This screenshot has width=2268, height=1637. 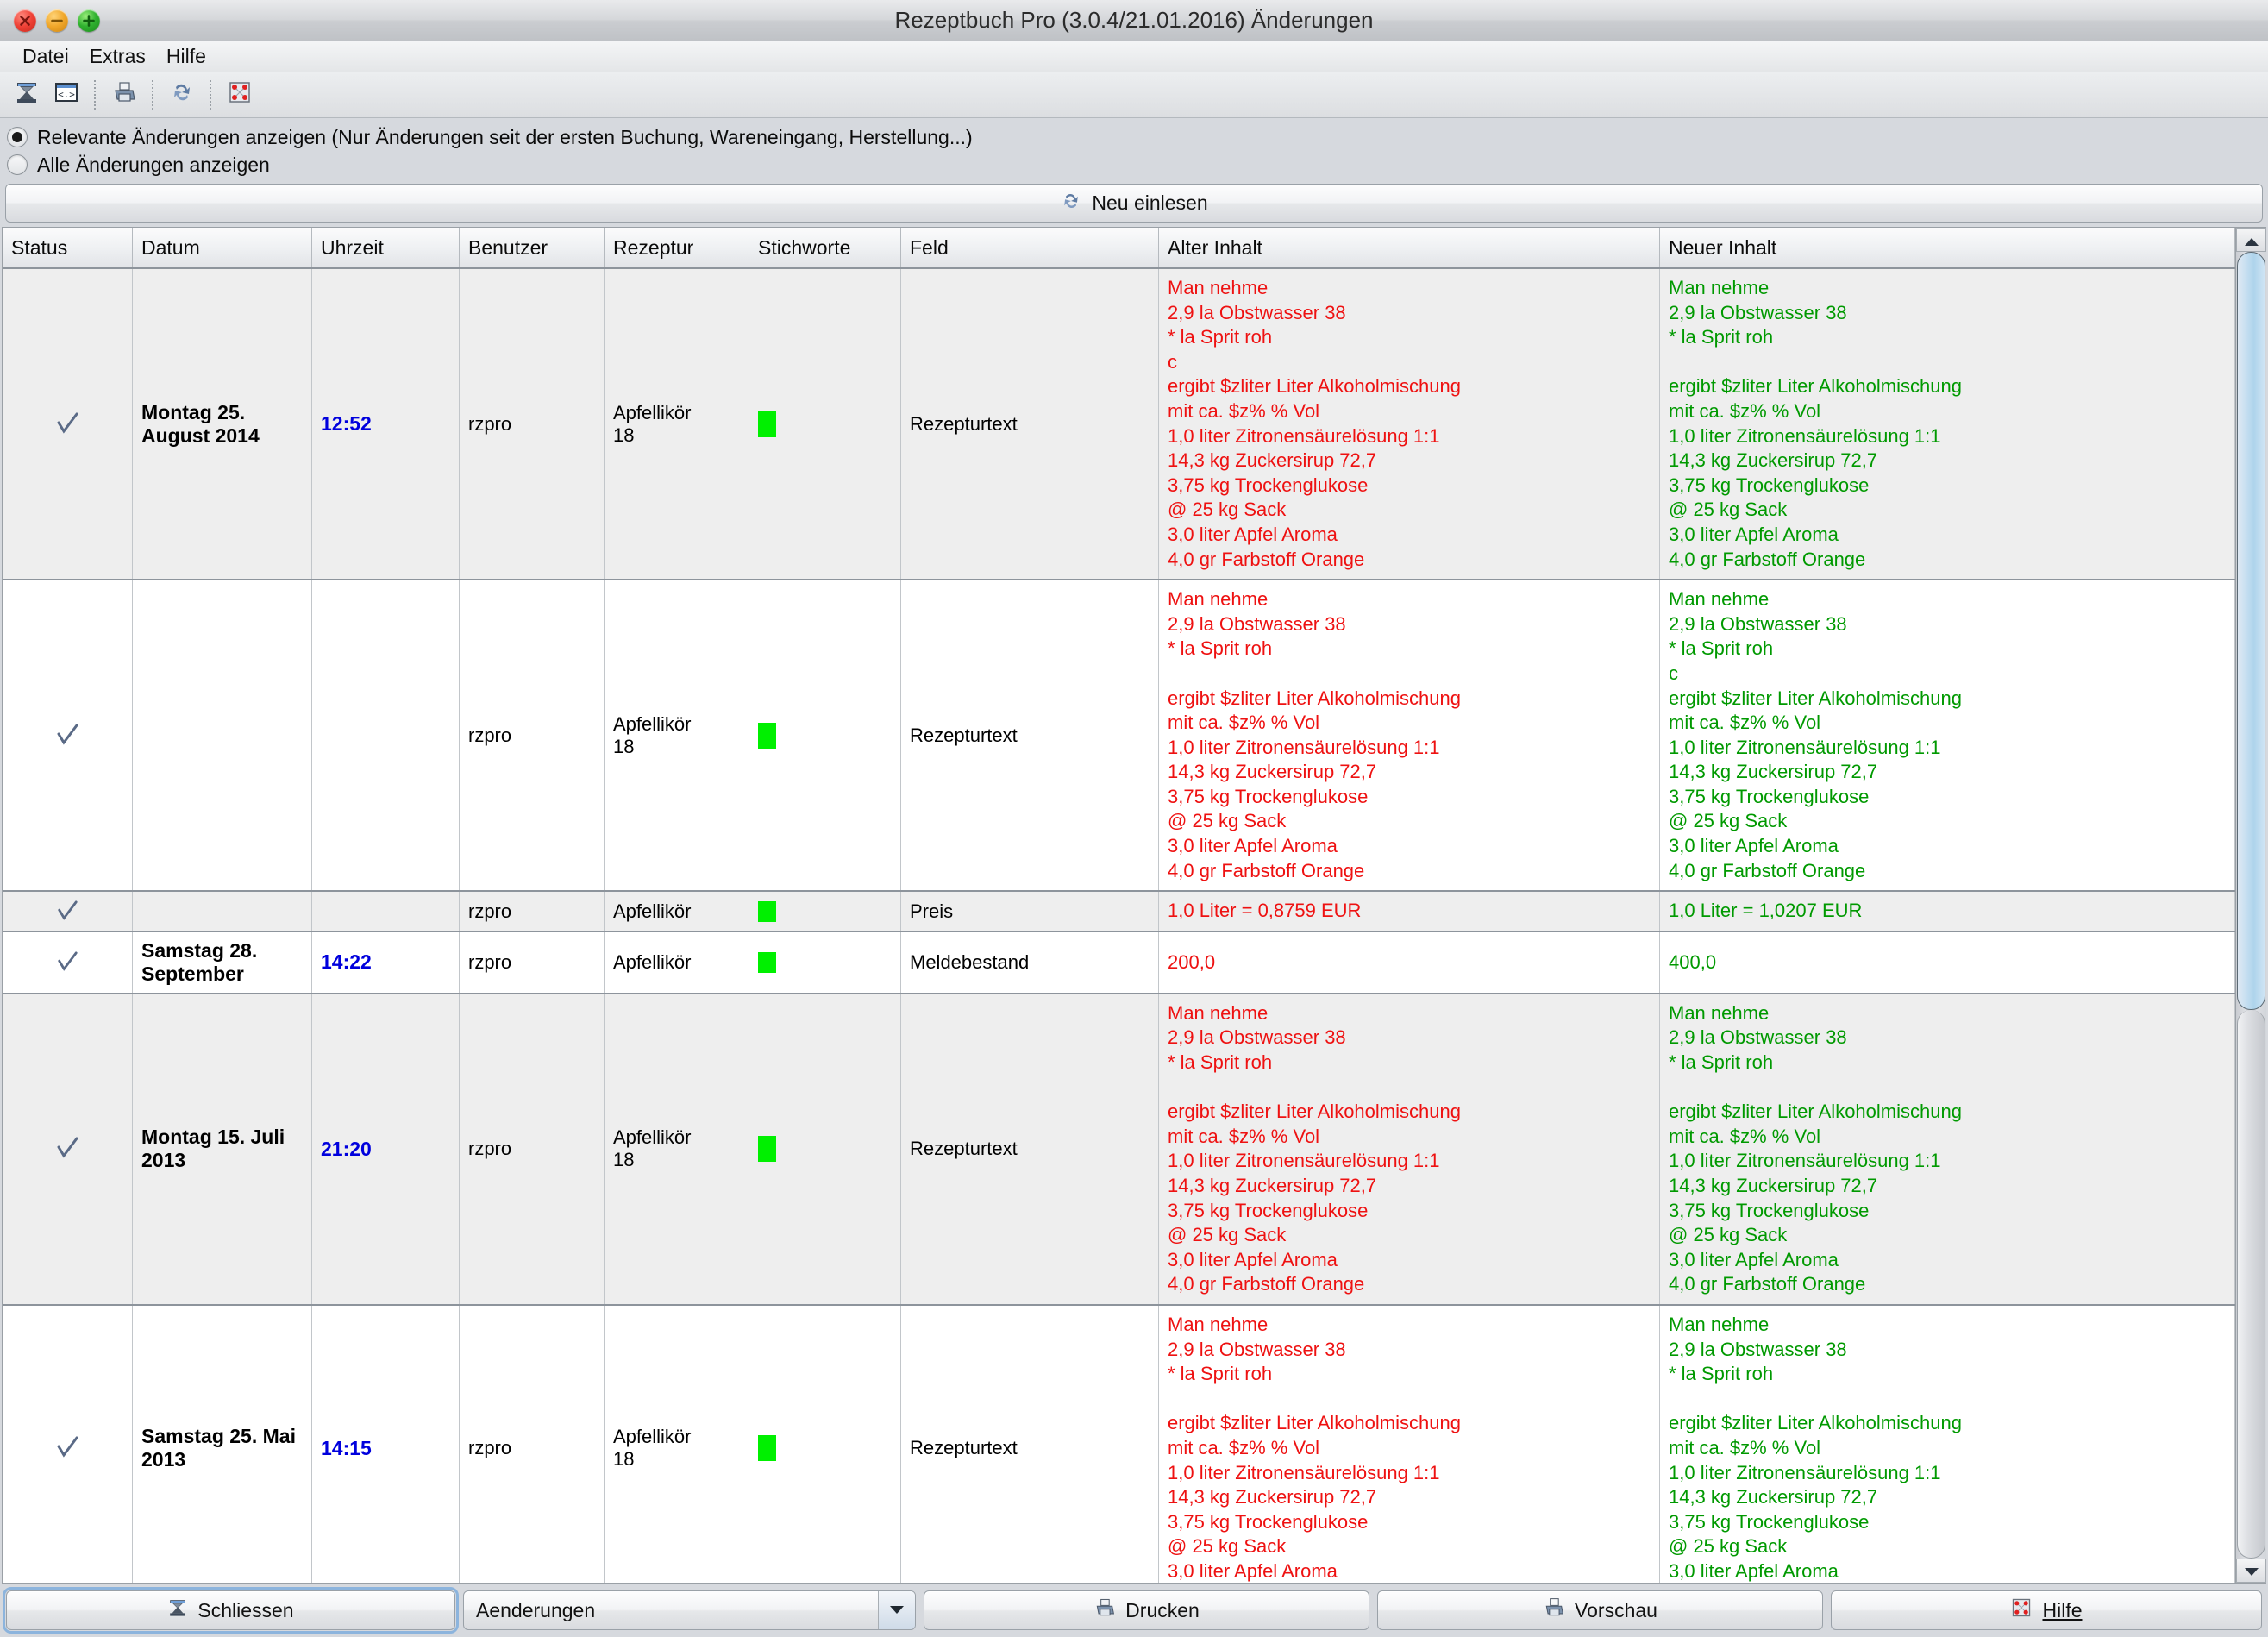 What do you see at coordinates (1138, 165) in the screenshot?
I see `radio-option-alle: Alle Änderungen anzeigen` at bounding box center [1138, 165].